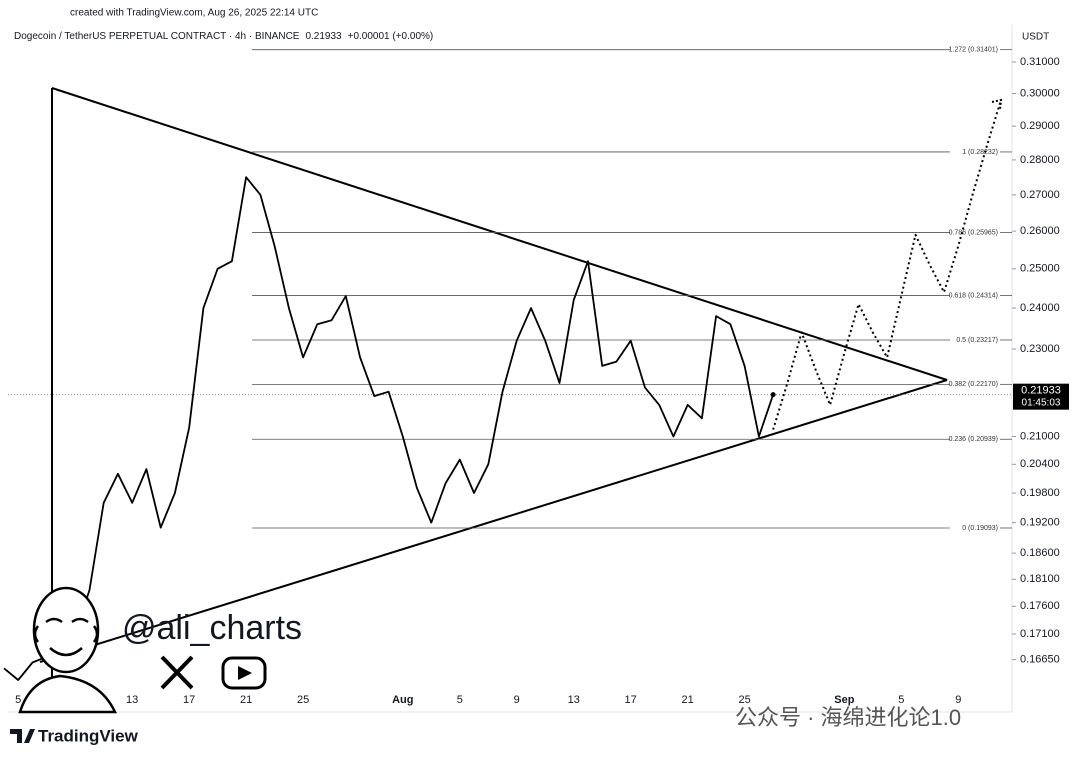 The width and height of the screenshot is (1080, 761). Describe the element at coordinates (1041, 391) in the screenshot. I see `price-label: 0.21933` at that location.